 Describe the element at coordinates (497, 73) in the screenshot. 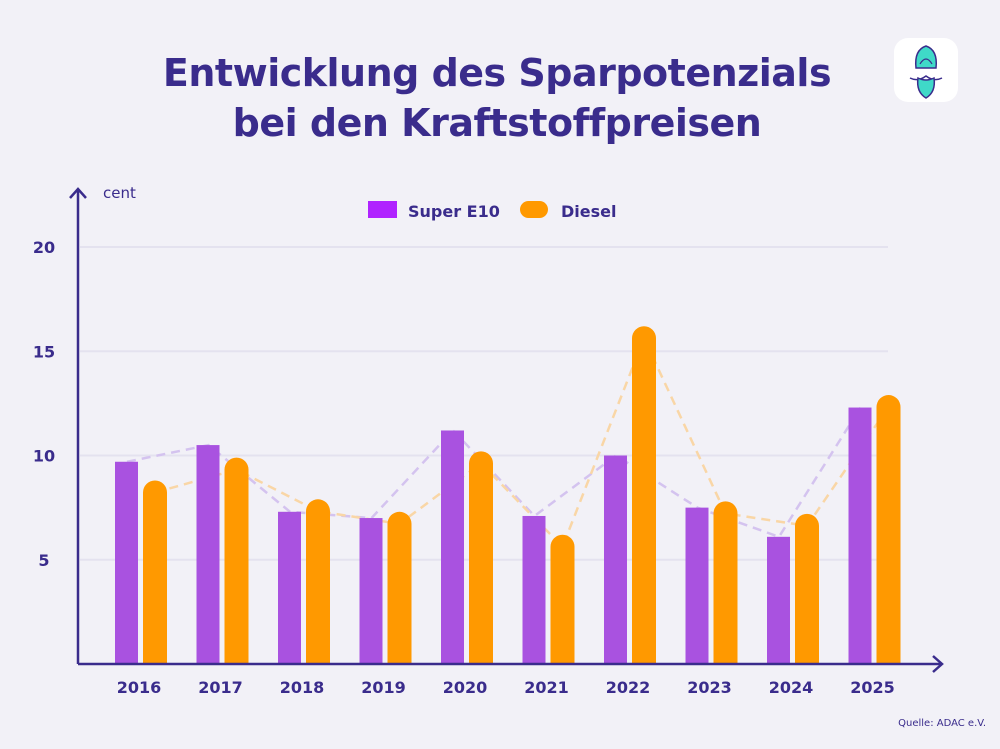

I see `title-line-1: Entwicklung des Sparpotenzials` at that location.